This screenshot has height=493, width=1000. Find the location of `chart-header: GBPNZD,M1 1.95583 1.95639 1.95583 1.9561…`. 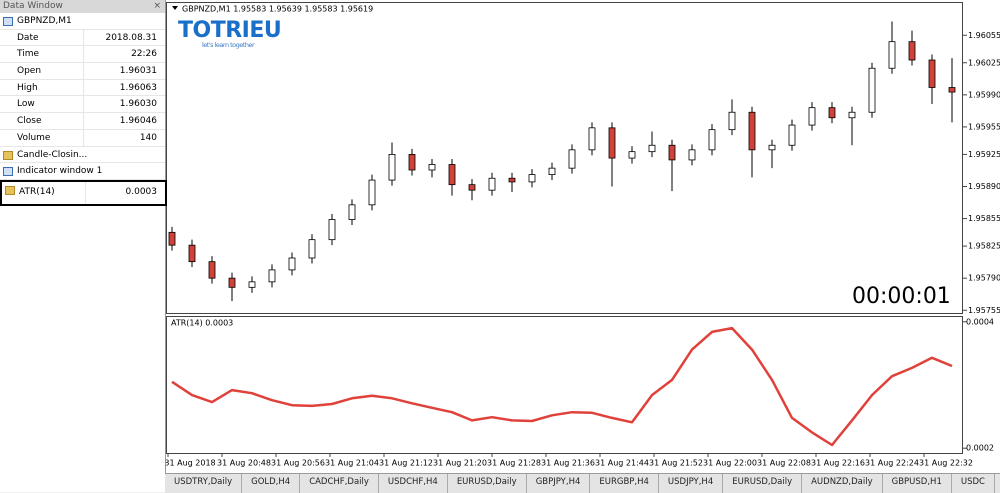

chart-header: GBPNZD,M1 1.95583 1.95639 1.95583 1.9561… is located at coordinates (277, 9).